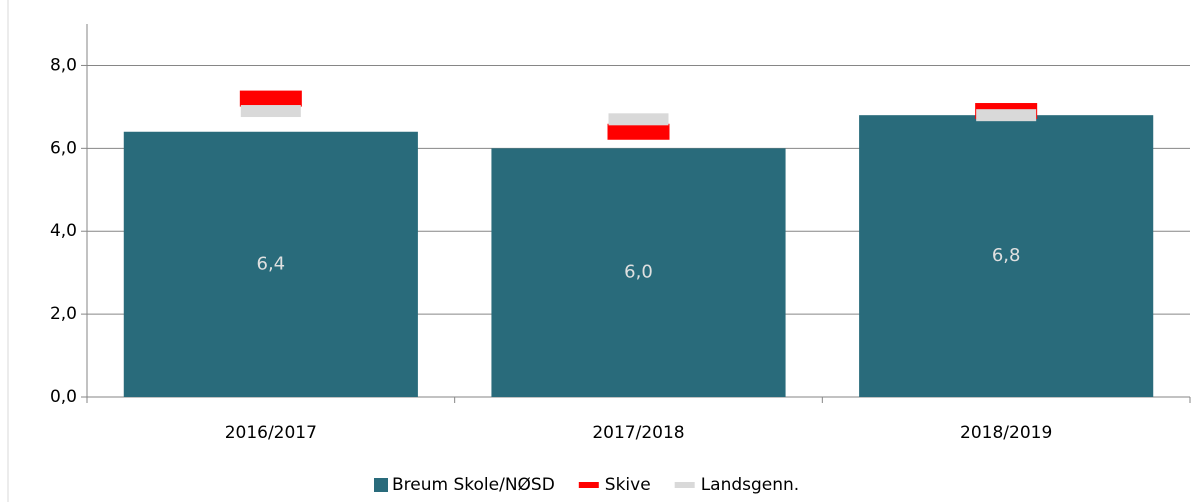  What do you see at coordinates (271, 433) in the screenshot?
I see `x-tick-label: 2016/2017` at bounding box center [271, 433].